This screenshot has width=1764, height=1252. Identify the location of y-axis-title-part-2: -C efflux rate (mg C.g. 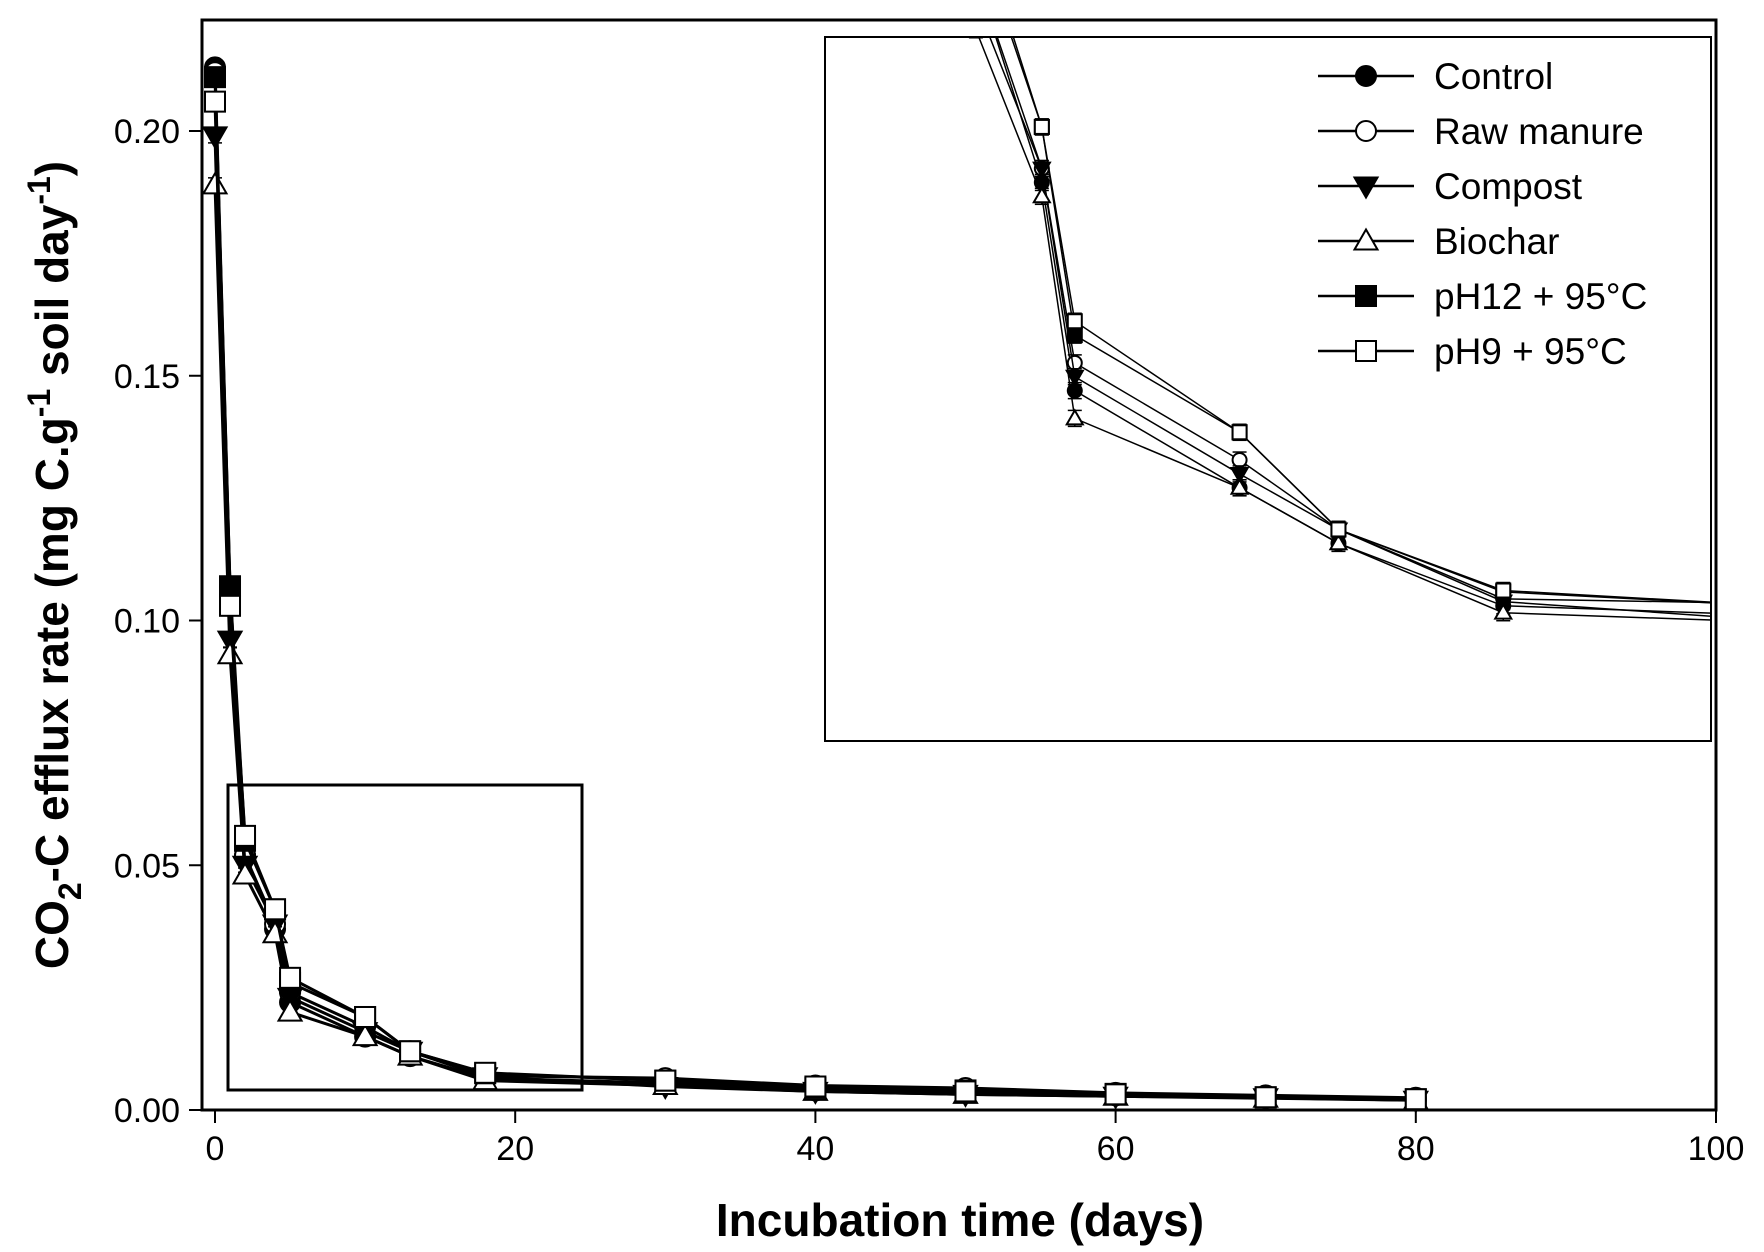
(52, 649).